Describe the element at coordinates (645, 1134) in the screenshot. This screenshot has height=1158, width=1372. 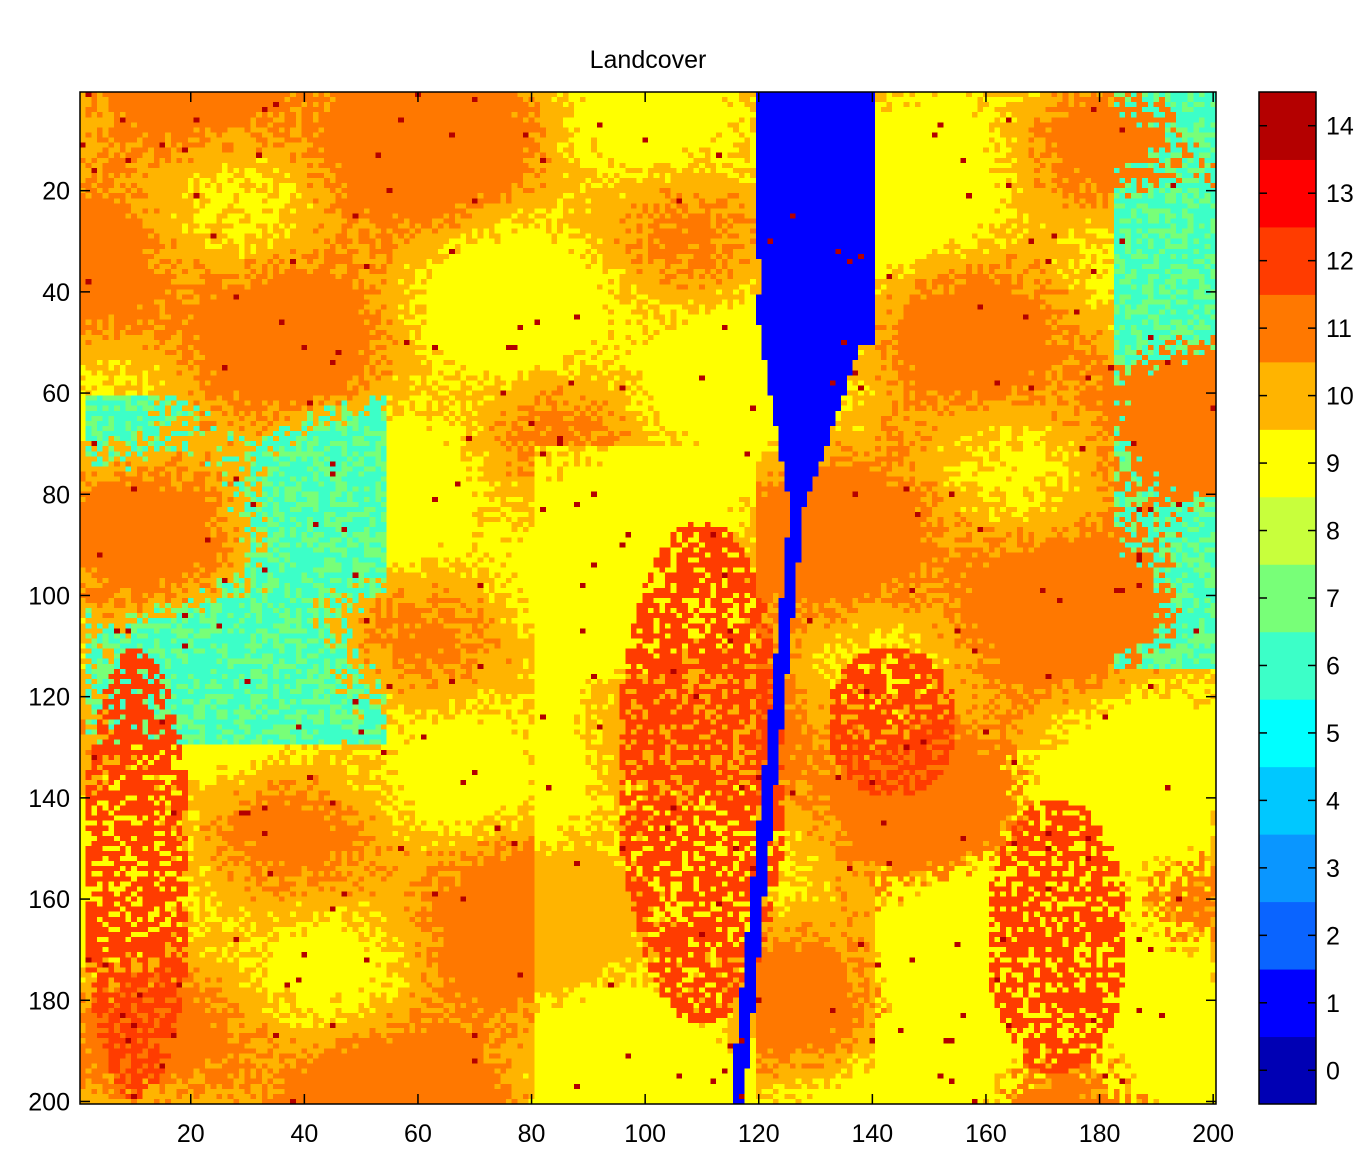
I see `x-tick-label: 100` at that location.